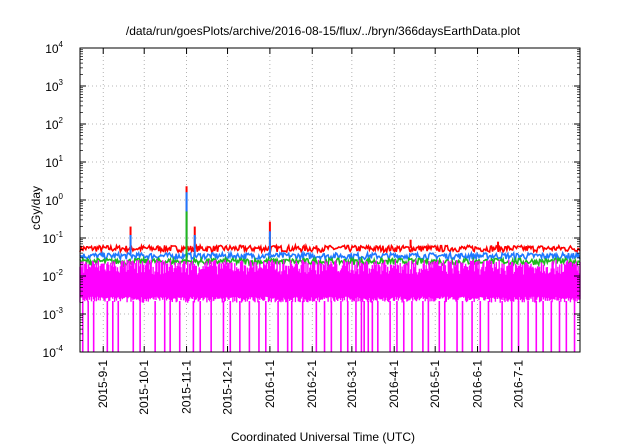 The image size is (640, 448). What do you see at coordinates (60, 272) in the screenshot?
I see `y-tick-exponent: -2` at bounding box center [60, 272].